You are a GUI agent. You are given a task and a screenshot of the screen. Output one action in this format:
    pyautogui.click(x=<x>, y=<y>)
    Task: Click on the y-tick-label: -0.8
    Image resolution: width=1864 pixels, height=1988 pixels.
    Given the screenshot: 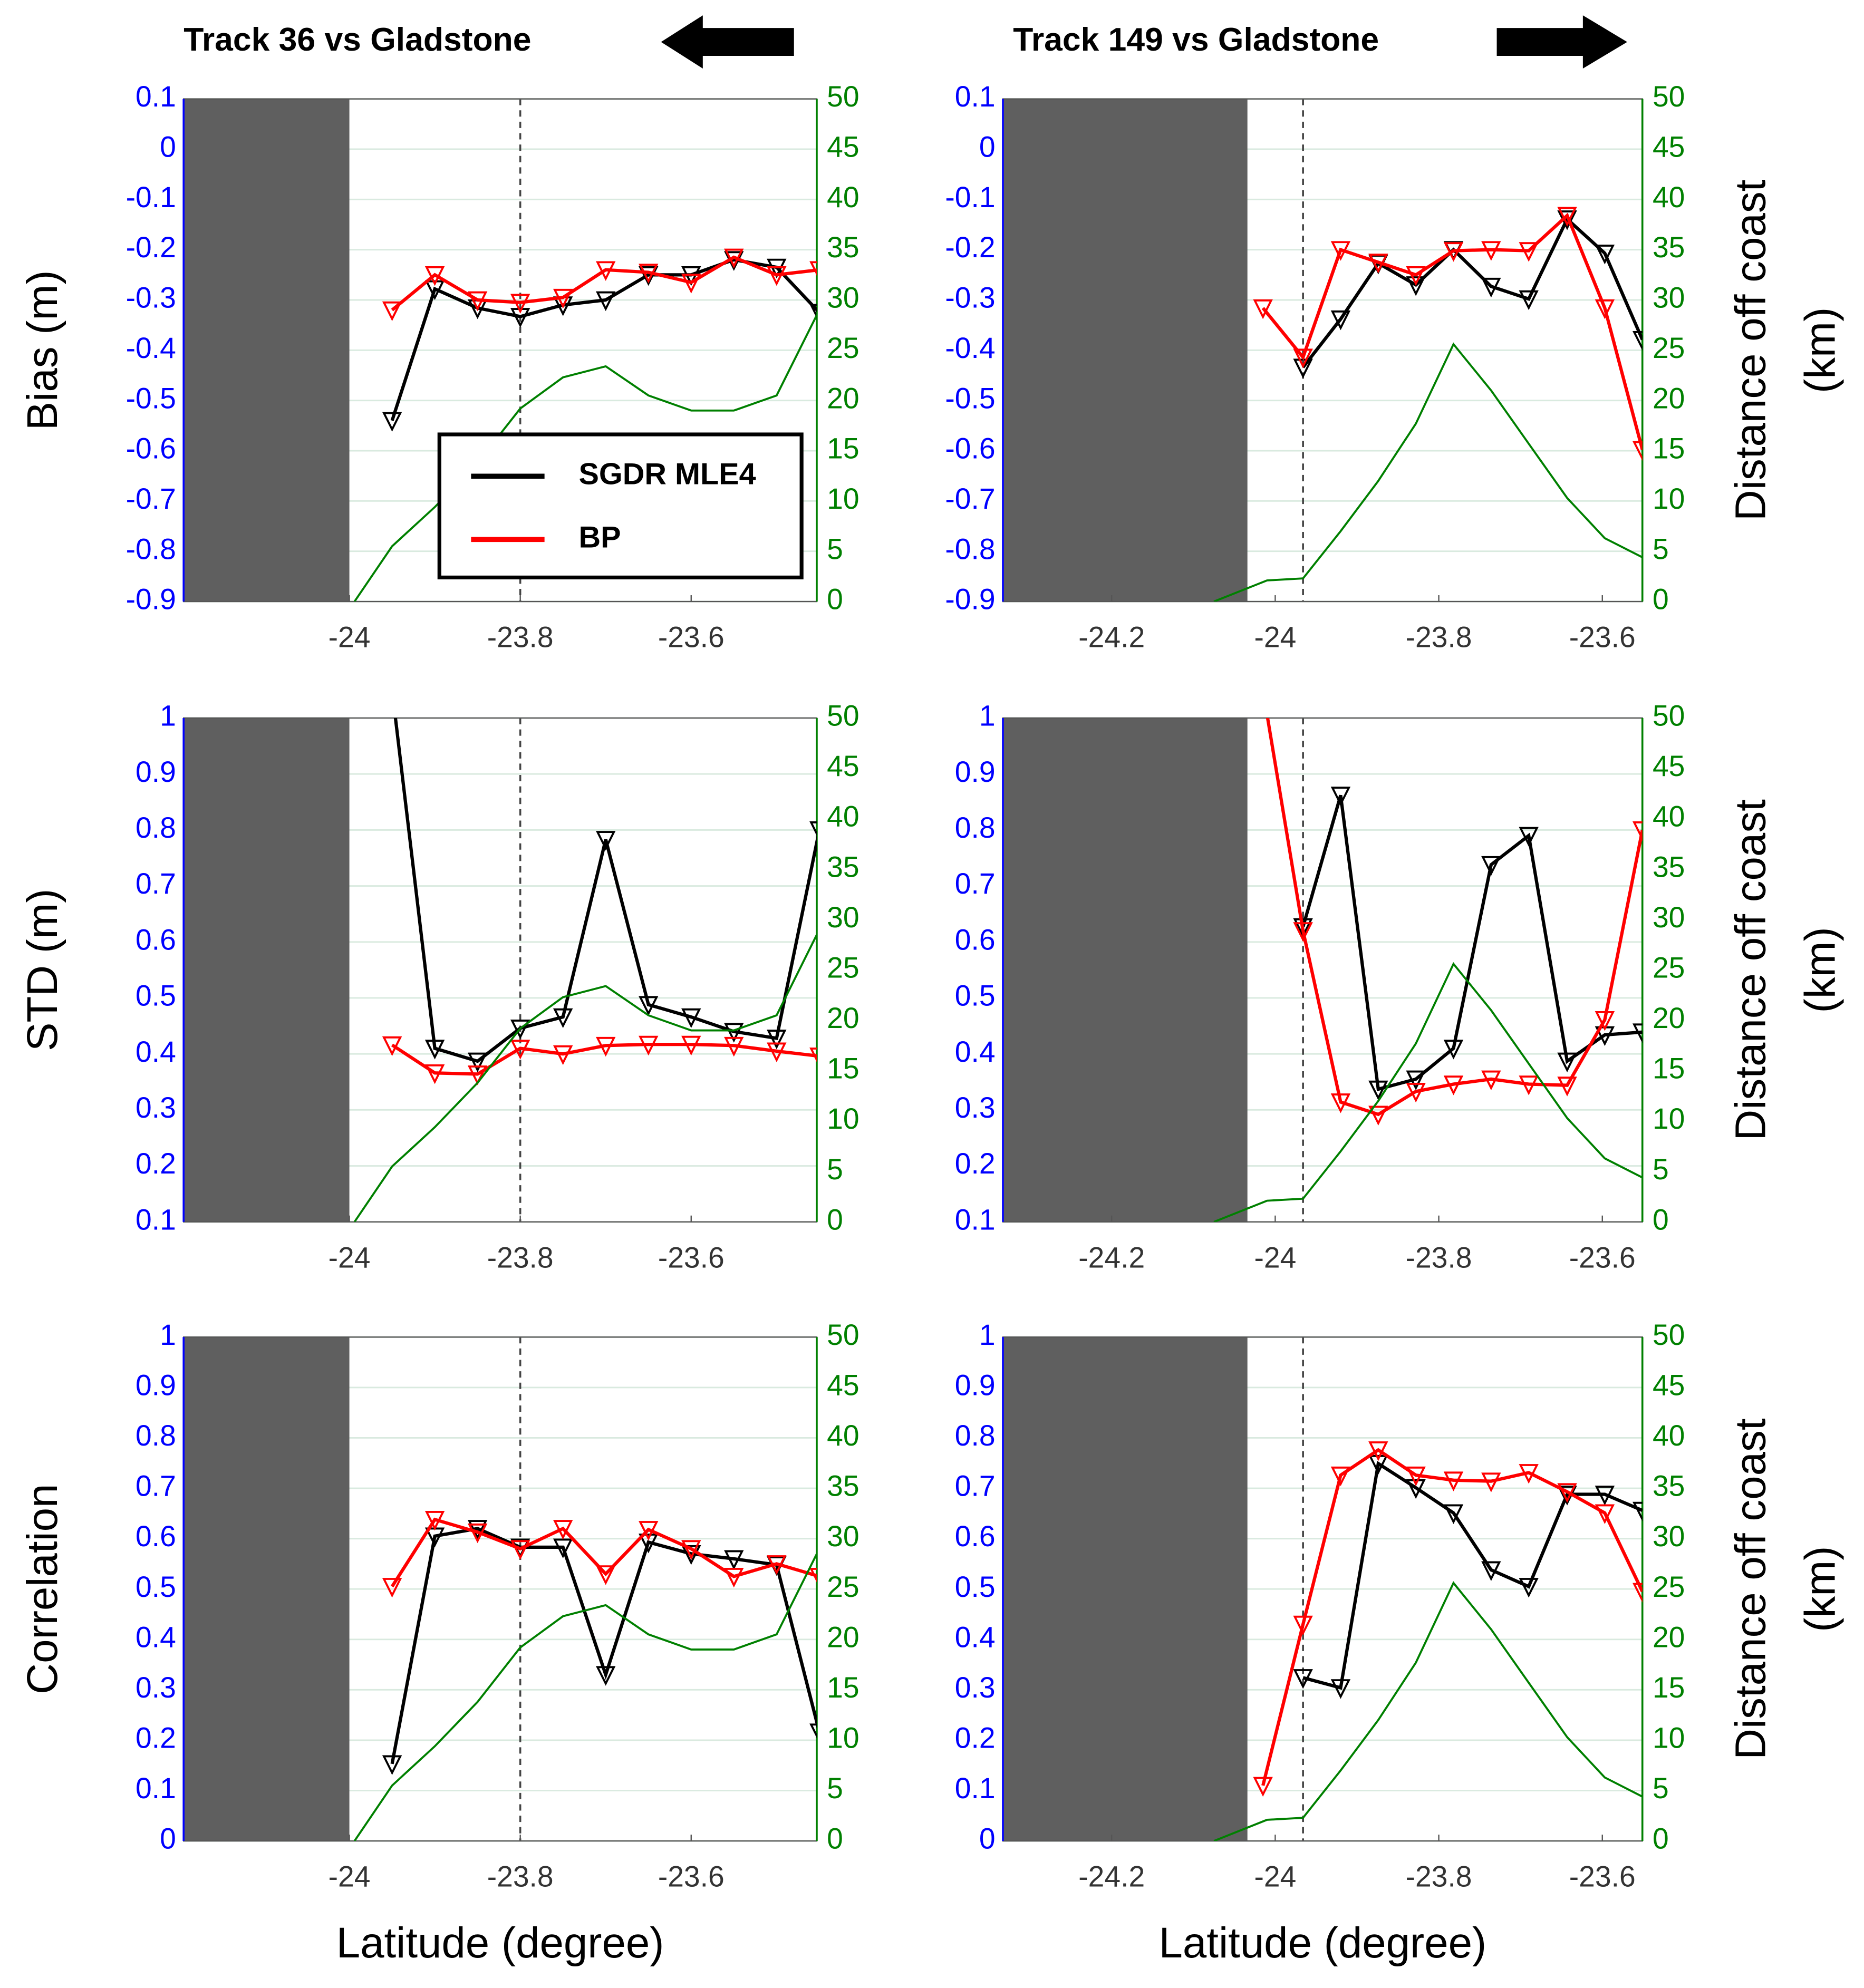 What is the action you would take?
    pyautogui.click(x=151, y=549)
    